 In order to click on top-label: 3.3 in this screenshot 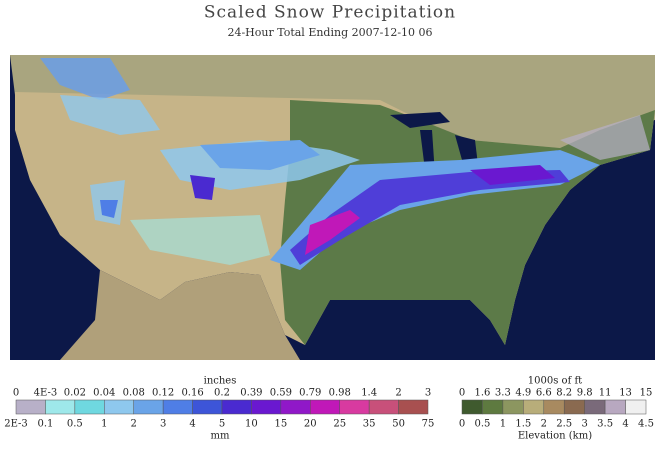, I will do `click(503, 393)`.